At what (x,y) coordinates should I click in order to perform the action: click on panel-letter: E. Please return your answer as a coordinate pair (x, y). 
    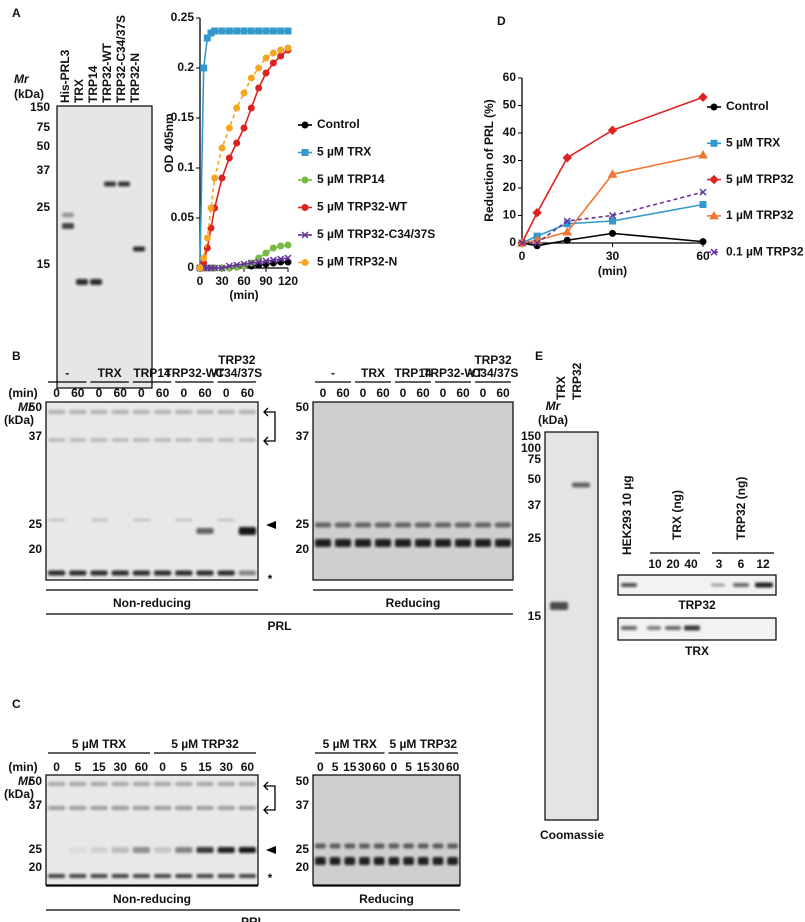
    Looking at the image, I should click on (539, 356).